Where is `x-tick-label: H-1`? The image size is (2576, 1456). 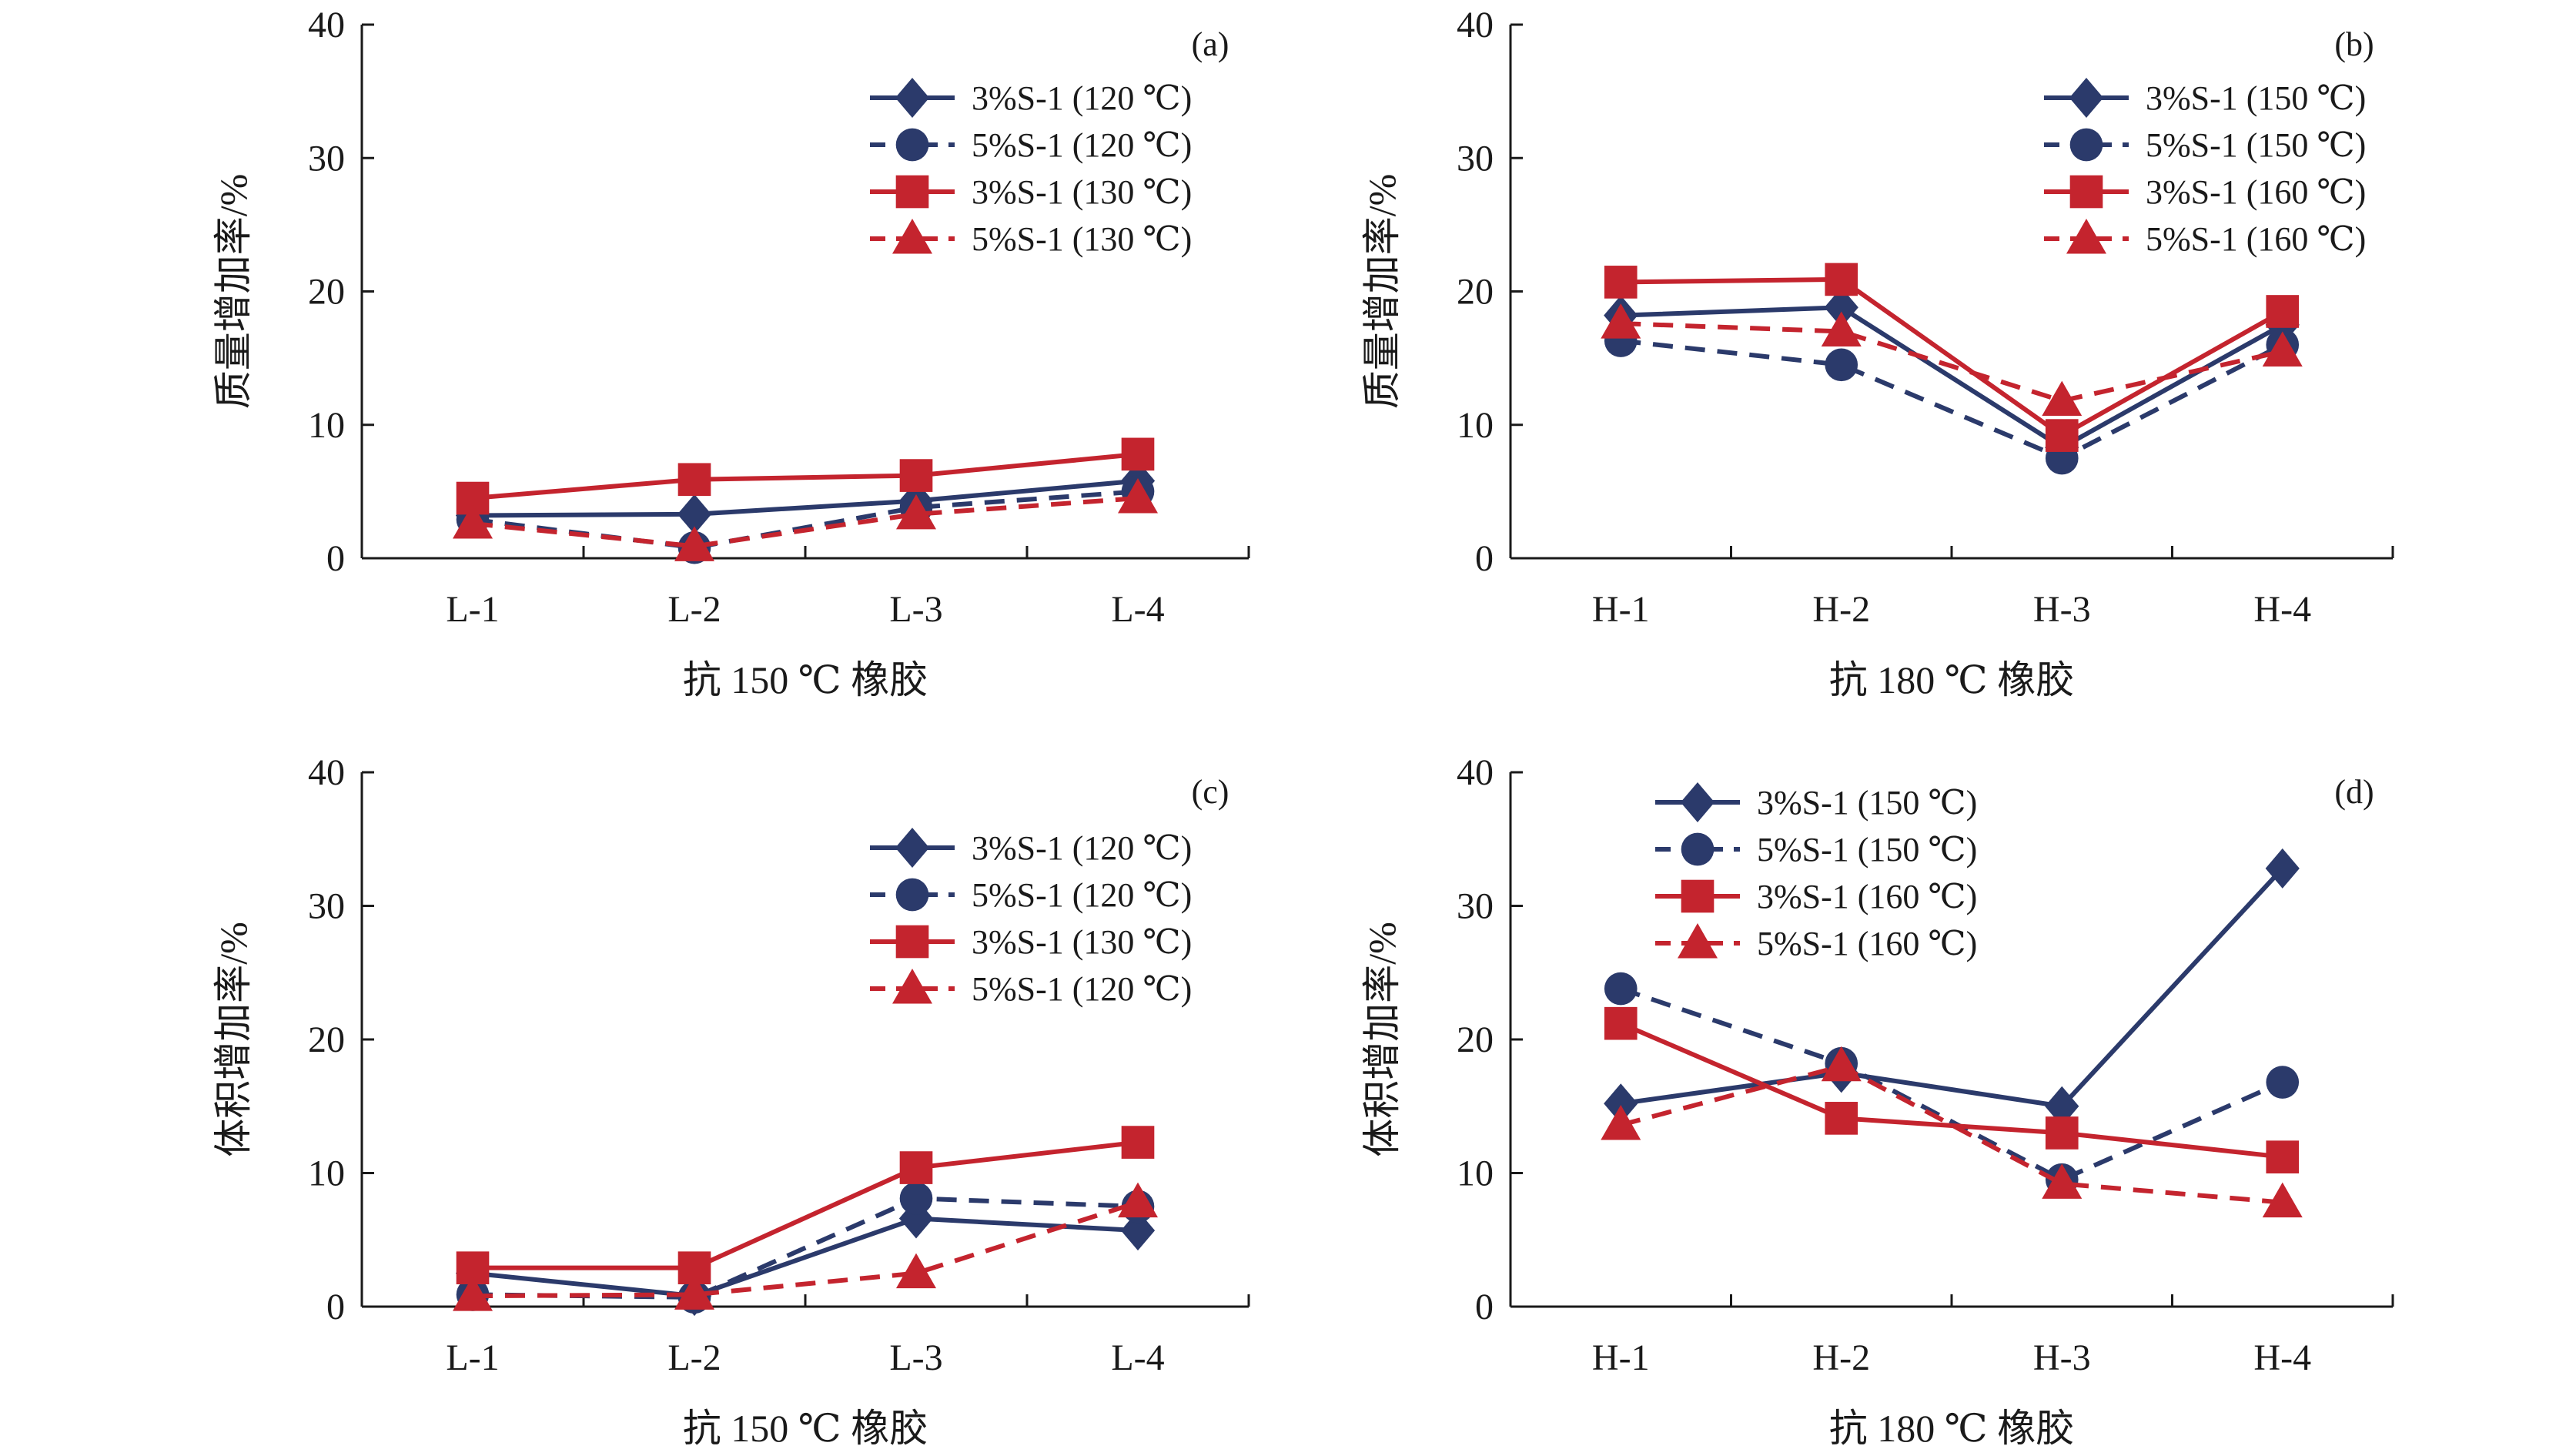
x-tick-label: H-1 is located at coordinates (1621, 610).